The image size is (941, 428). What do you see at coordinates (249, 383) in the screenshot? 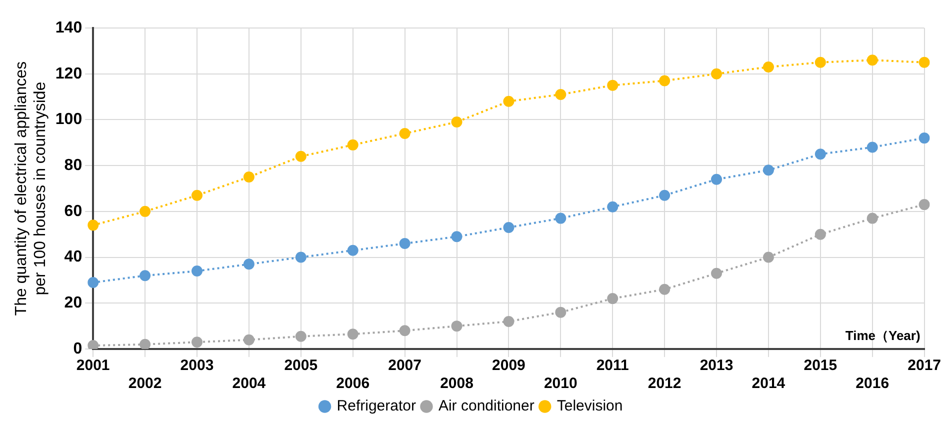
I see `x-tick-label: 2004` at bounding box center [249, 383].